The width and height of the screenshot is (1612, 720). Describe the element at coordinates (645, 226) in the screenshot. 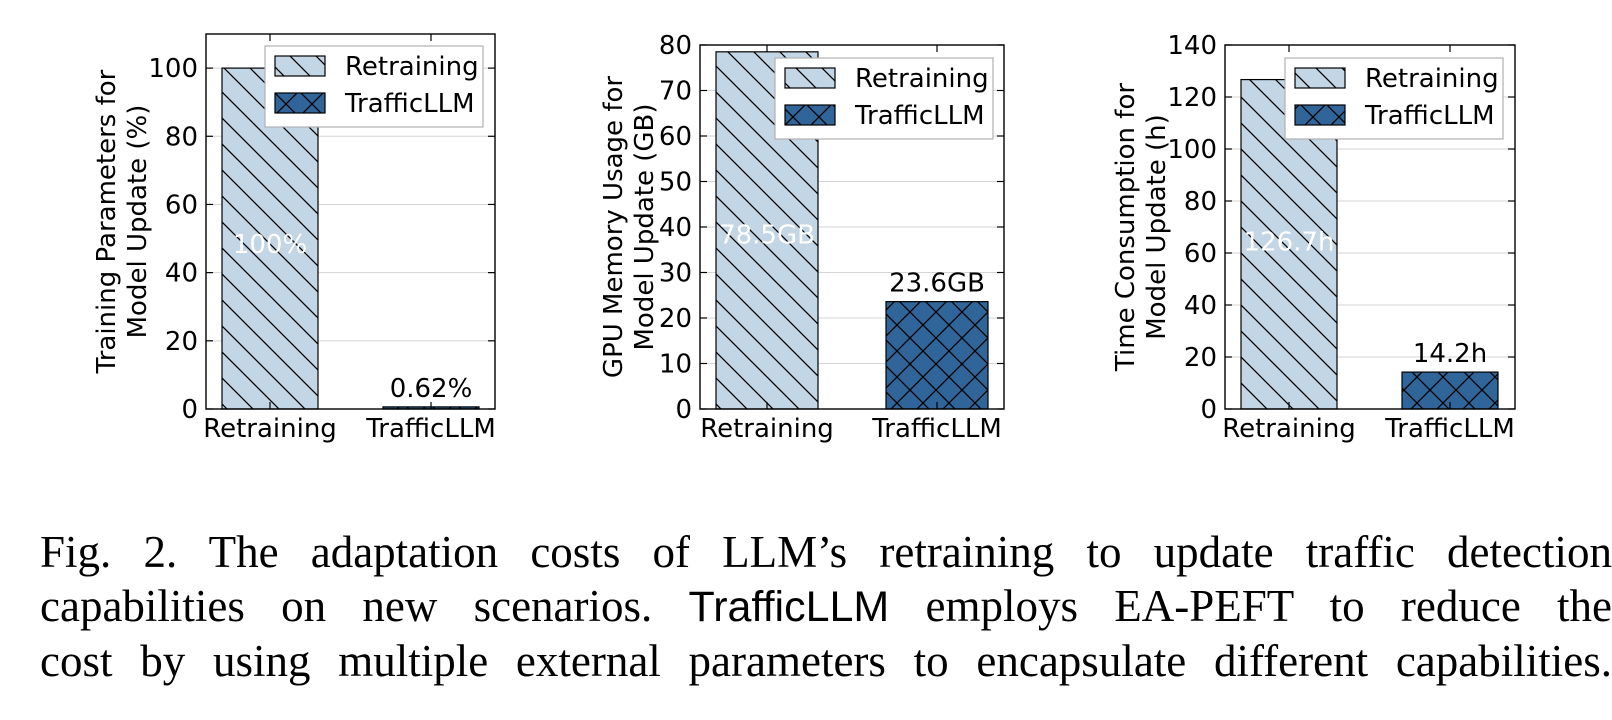

I see `y-axis-label-line2-chart2: Model Update (GB)` at that location.